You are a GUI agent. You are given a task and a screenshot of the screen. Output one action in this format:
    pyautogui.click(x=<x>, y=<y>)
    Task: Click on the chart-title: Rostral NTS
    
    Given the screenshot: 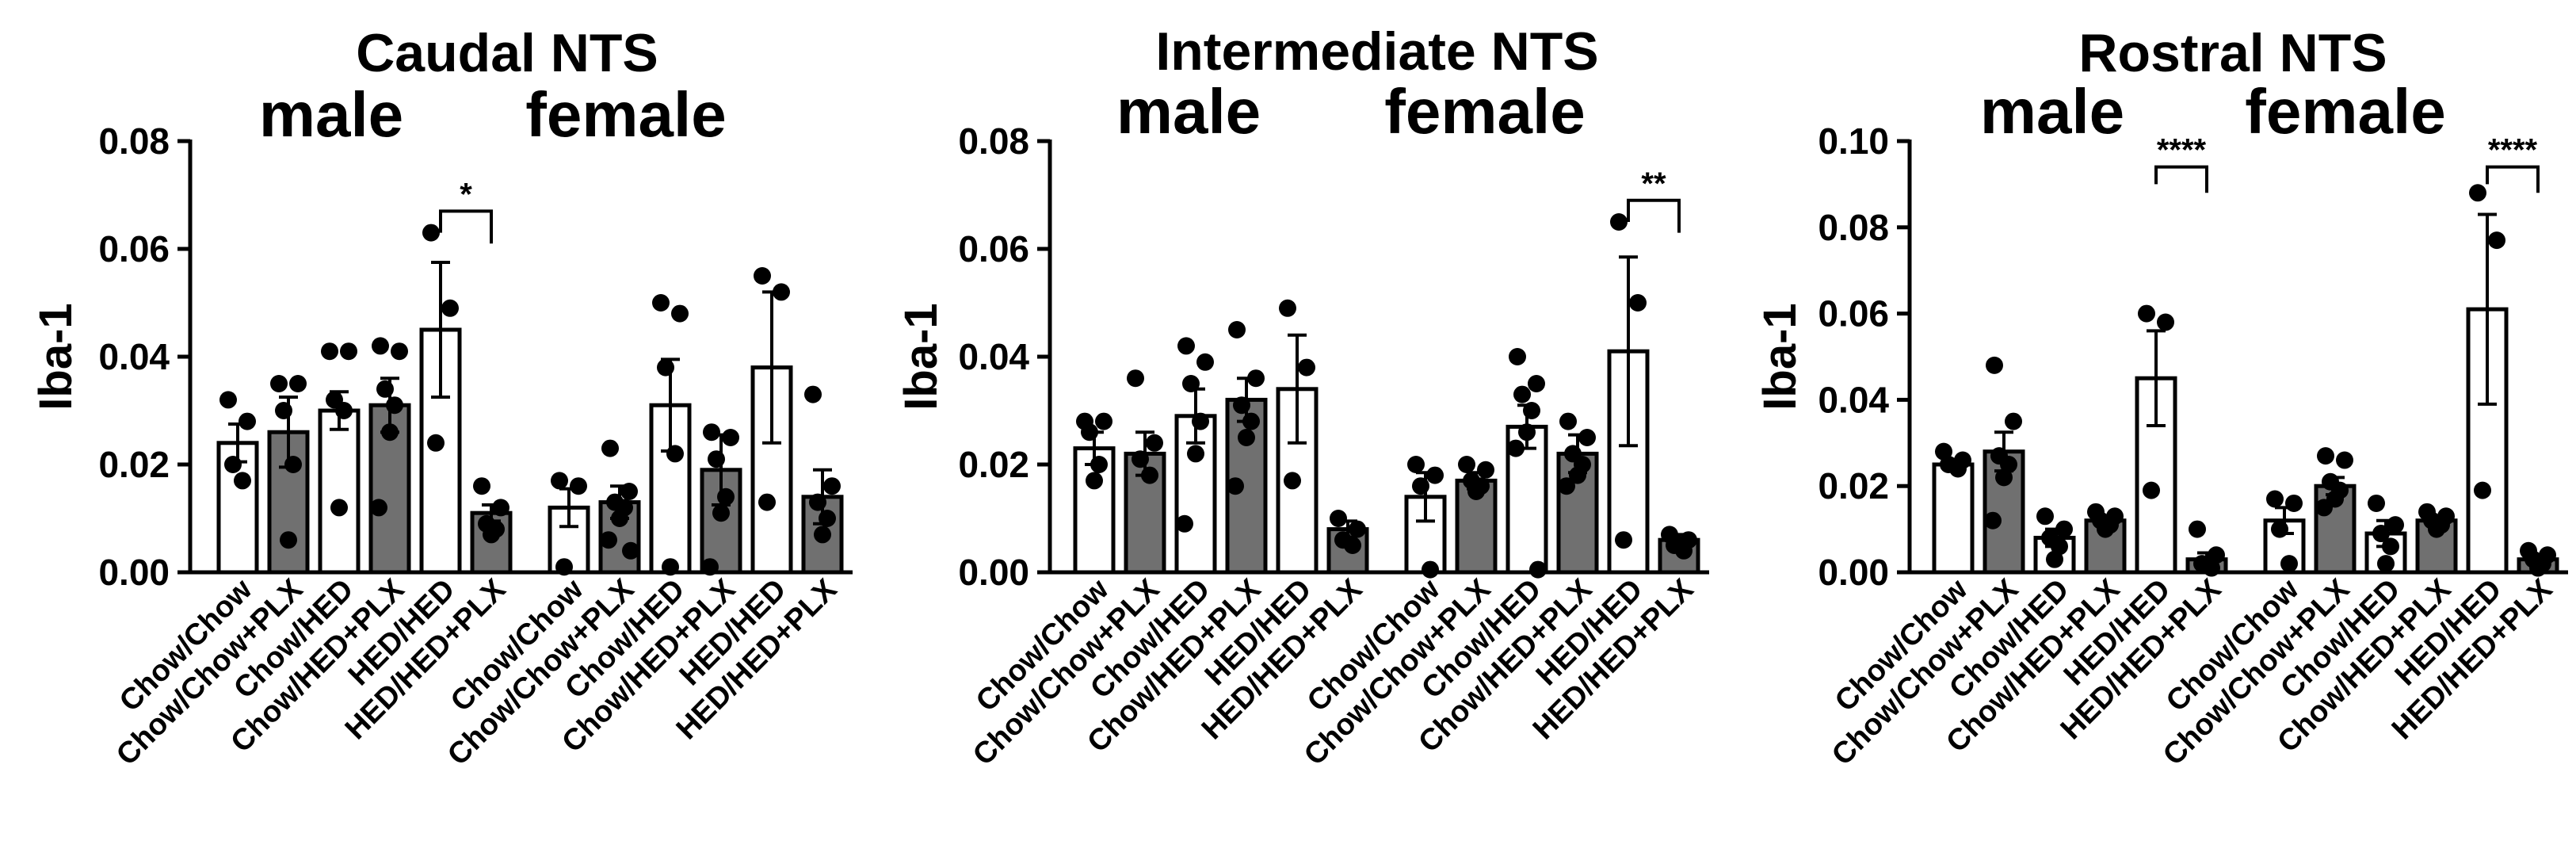 What is the action you would take?
    pyautogui.click(x=2232, y=53)
    